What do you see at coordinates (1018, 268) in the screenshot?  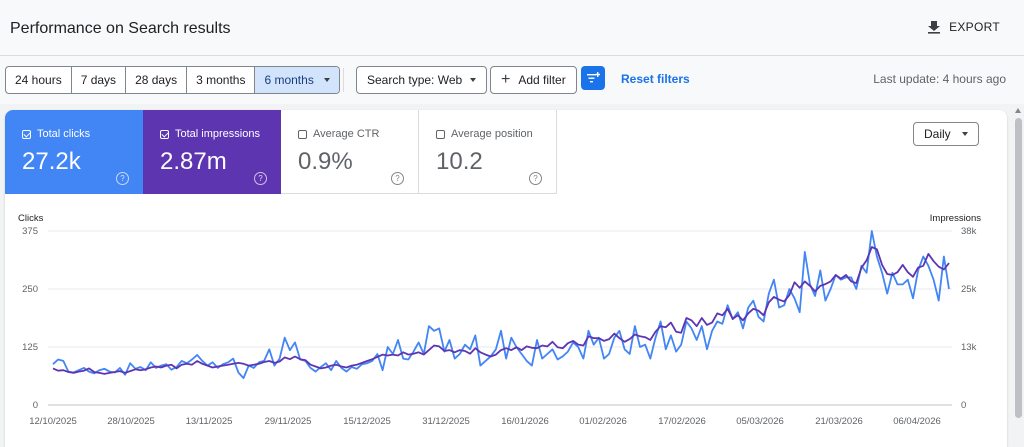 I see `scrollbar-thumb` at bounding box center [1018, 268].